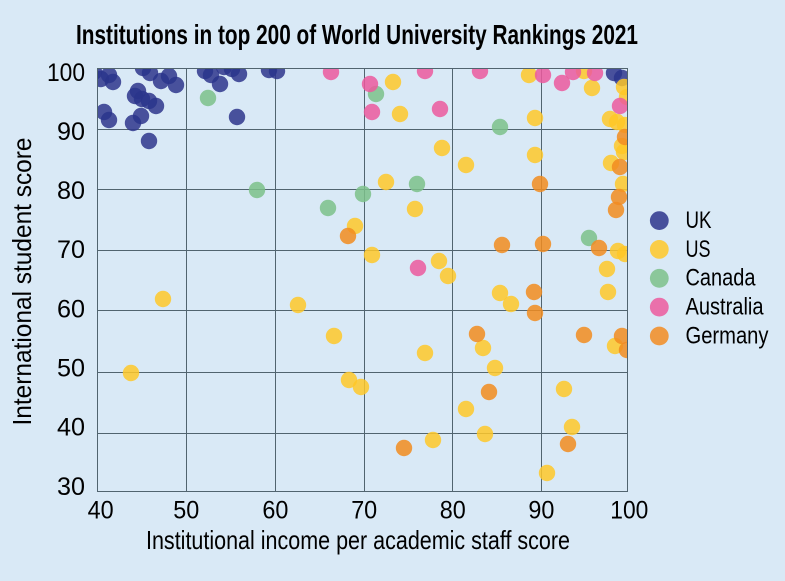  I want to click on svg-text: Australia, so click(725, 306).